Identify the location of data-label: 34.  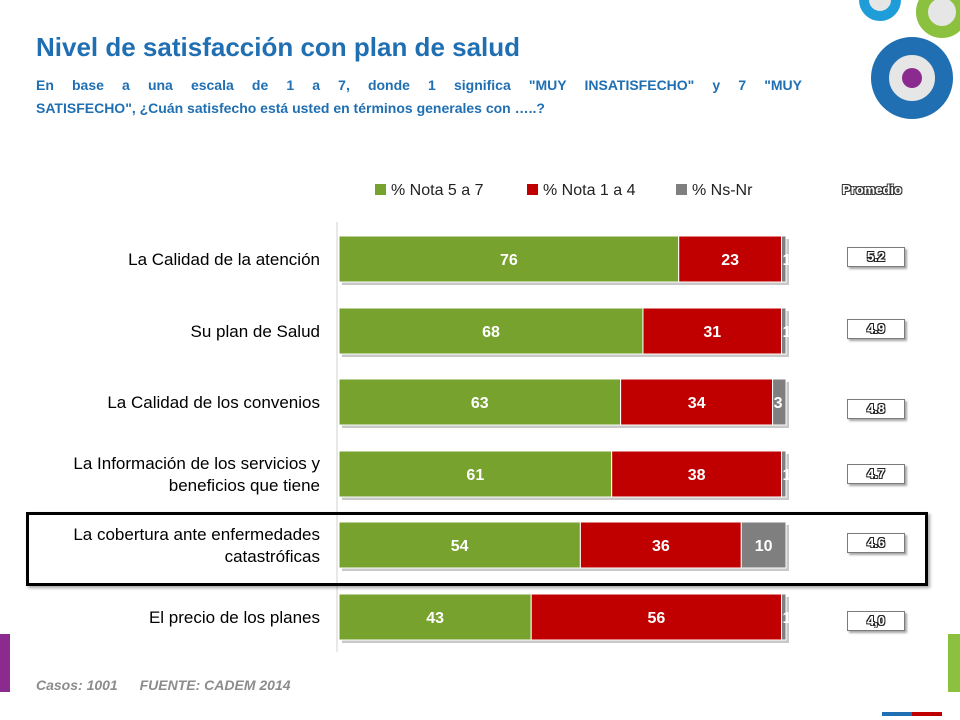
(697, 403).